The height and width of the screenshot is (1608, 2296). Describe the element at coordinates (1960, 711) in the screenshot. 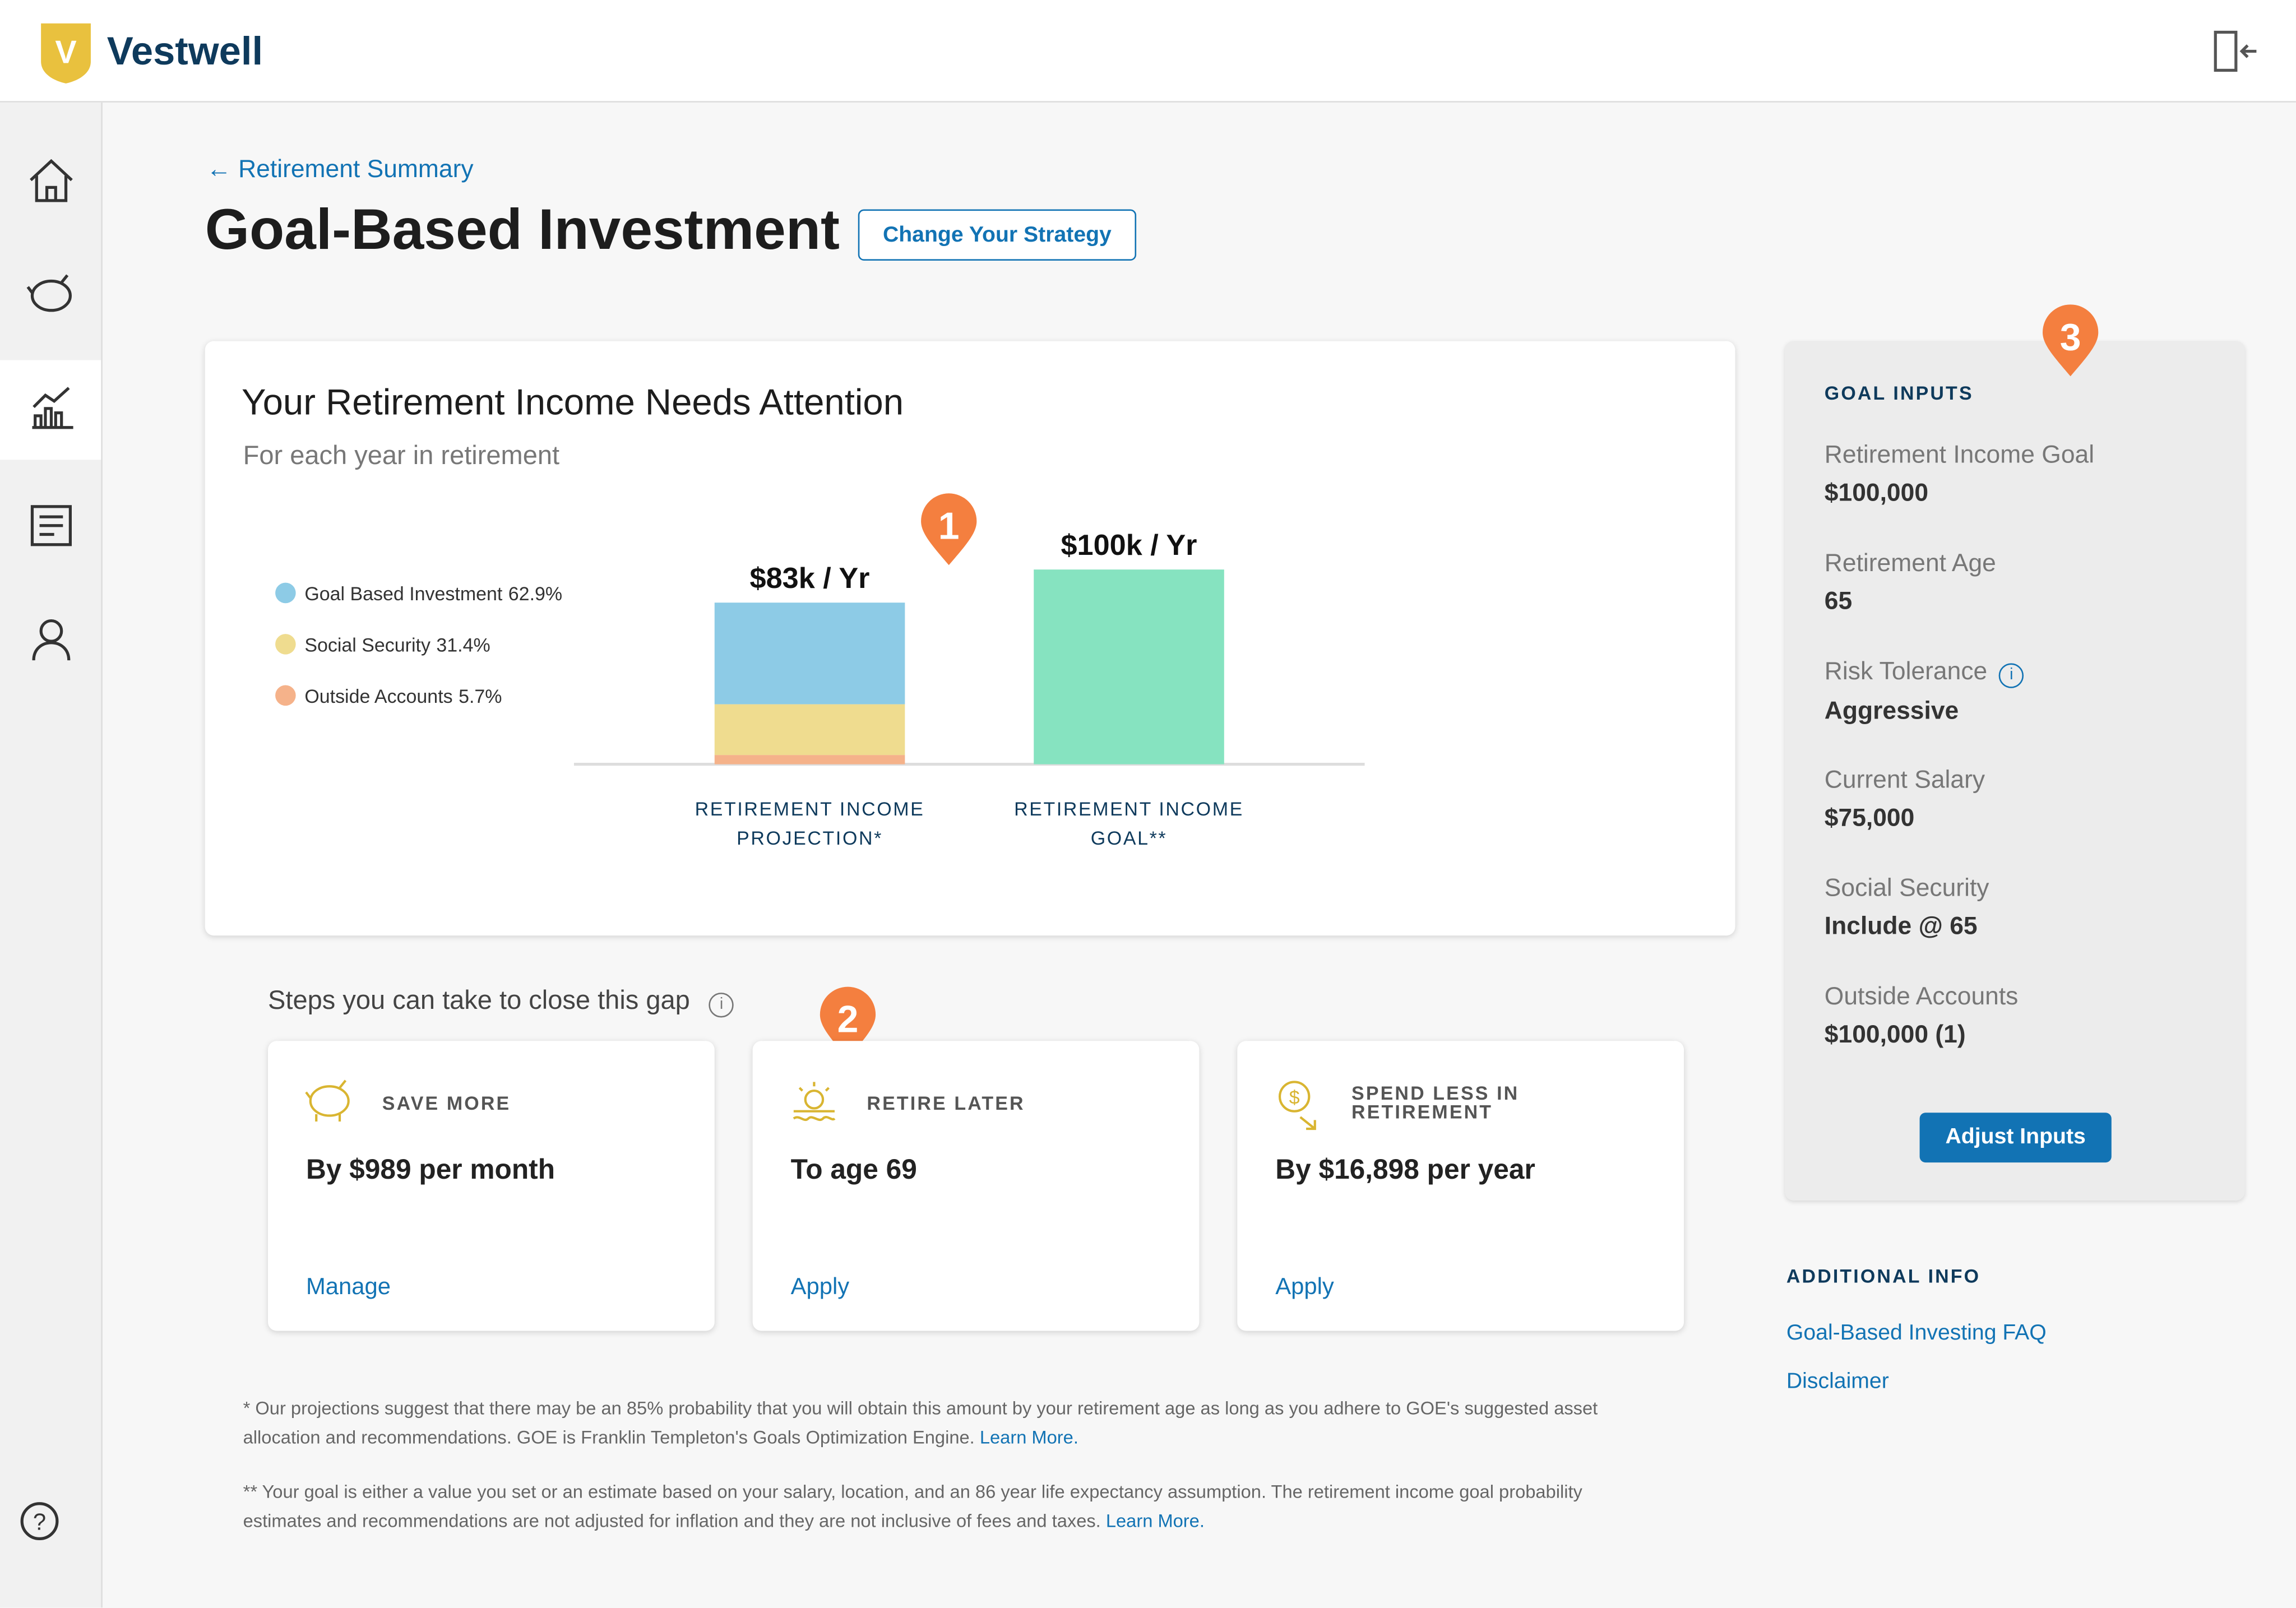

I see `goal-input: Risk Tolerance i Aggressive` at that location.